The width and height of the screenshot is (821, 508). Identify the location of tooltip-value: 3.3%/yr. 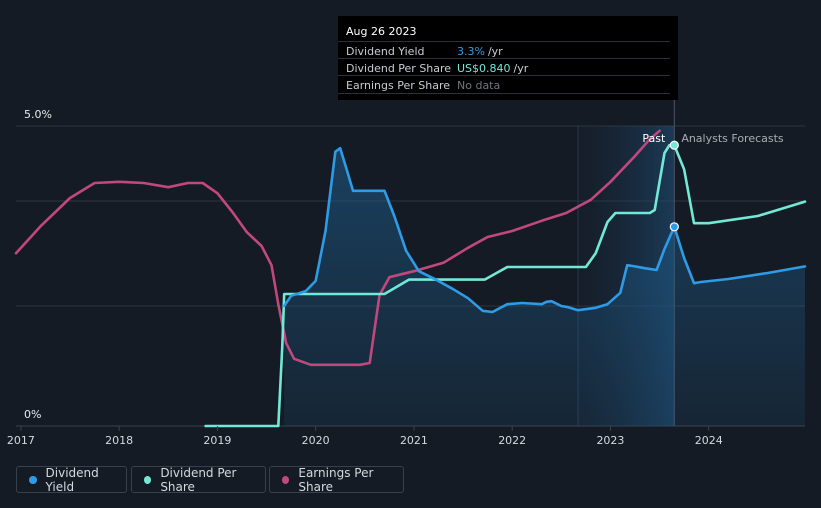
(480, 51).